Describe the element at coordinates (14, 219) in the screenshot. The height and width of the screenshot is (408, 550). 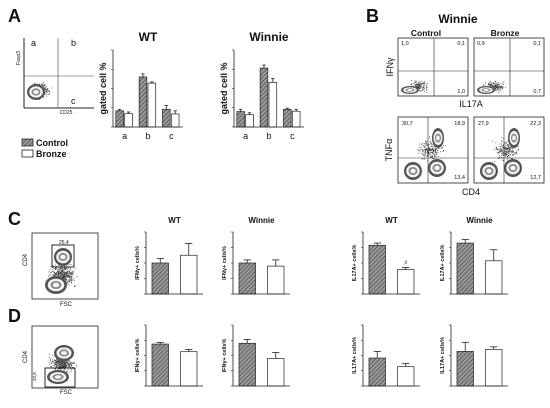
I see `panel-letter-c: C` at that location.